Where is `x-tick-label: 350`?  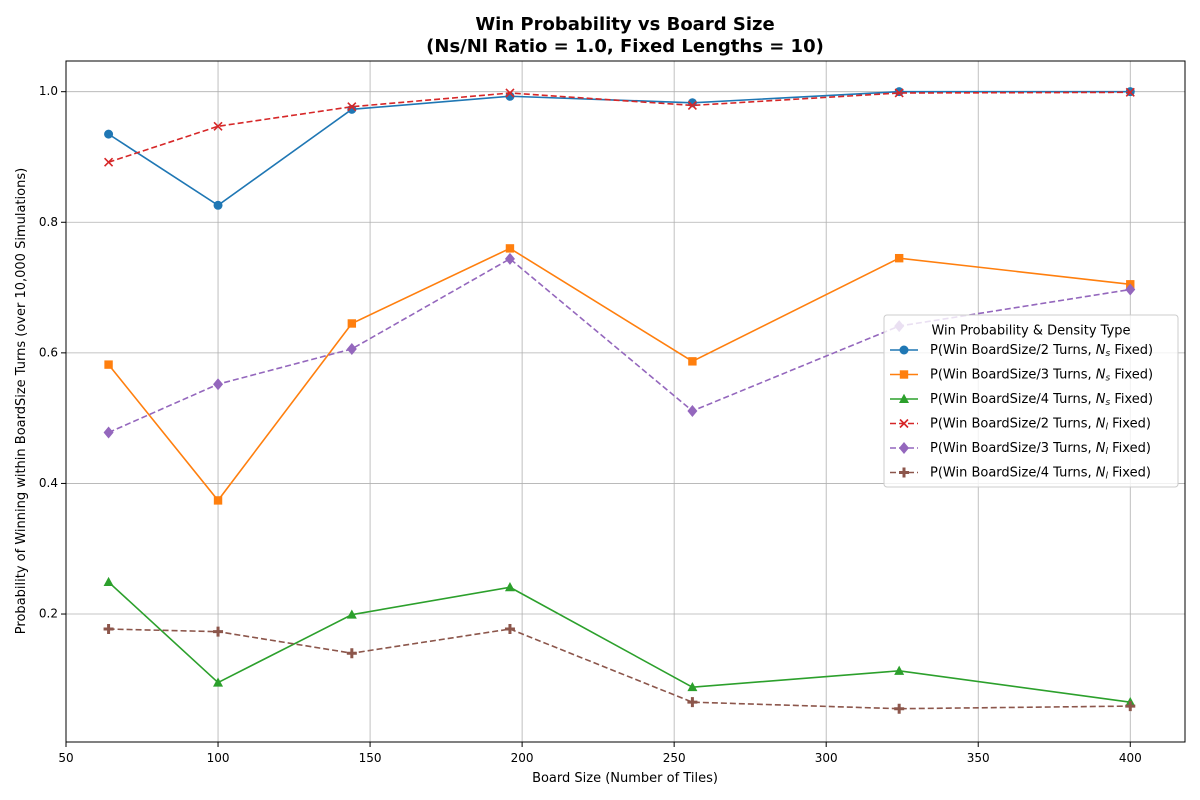 x-tick-label: 350 is located at coordinates (978, 758).